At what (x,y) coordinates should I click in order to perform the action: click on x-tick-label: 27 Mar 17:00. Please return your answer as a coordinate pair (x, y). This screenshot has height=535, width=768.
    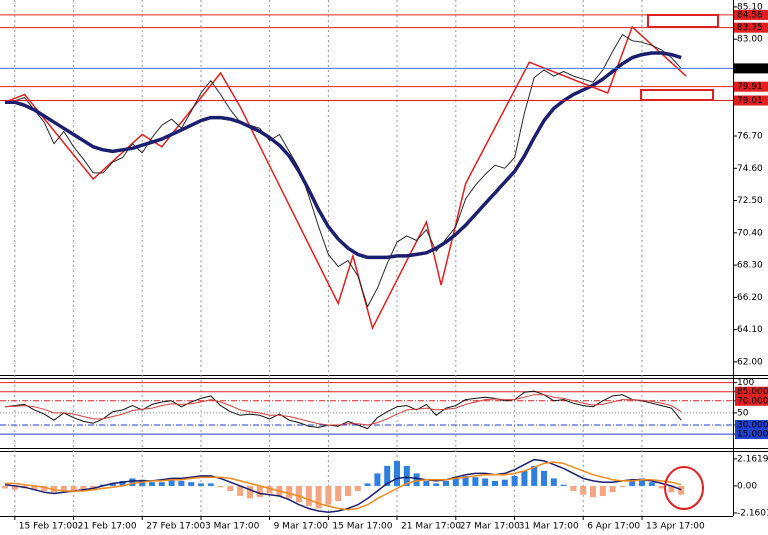
    Looking at the image, I should click on (490, 527).